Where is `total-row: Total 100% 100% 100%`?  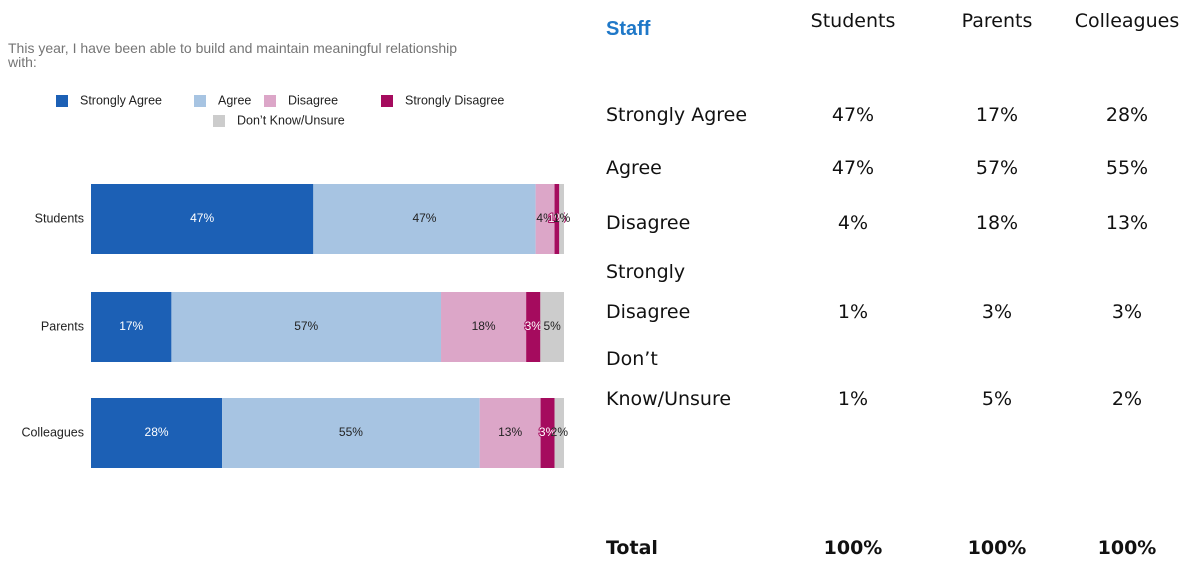
total-row: Total 100% 100% 100% is located at coordinates (904, 528).